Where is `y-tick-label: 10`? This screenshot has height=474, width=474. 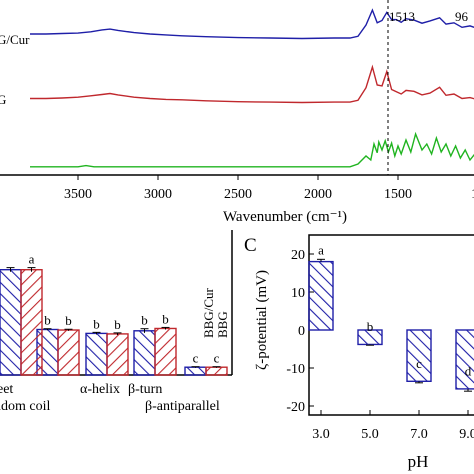
y-tick-label: 10 is located at coordinates (298, 293).